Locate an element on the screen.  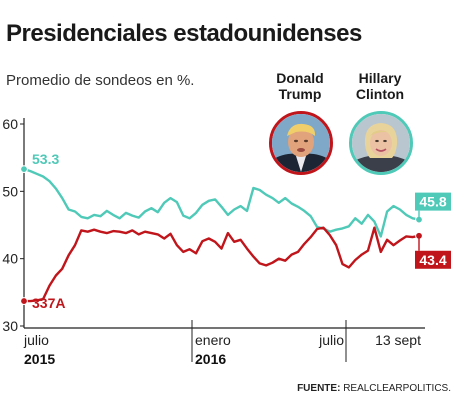
trump-portrait-icon is located at coordinates (301, 143).